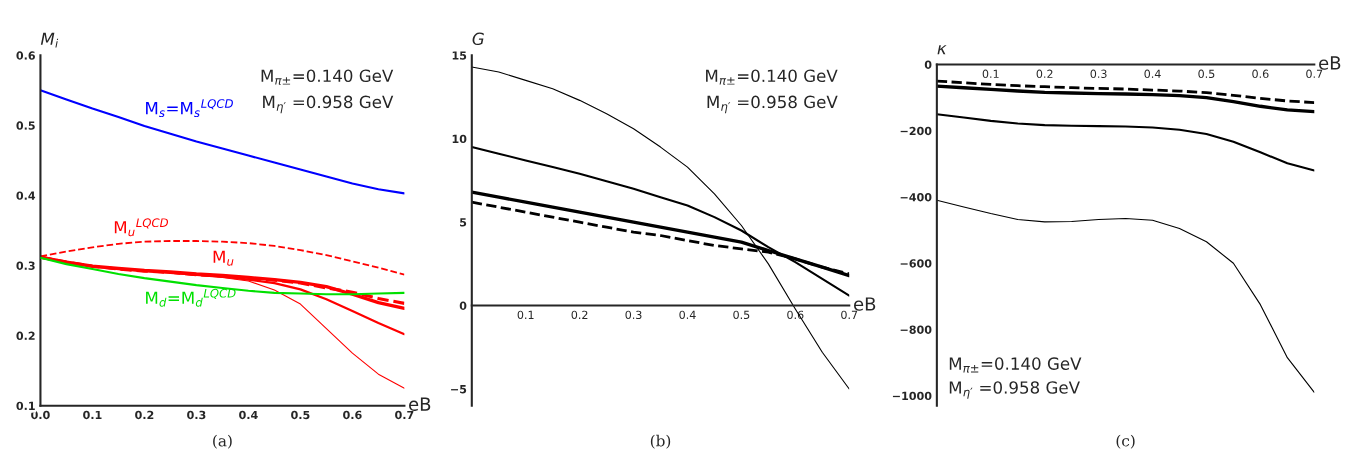  What do you see at coordinates (223, 258) in the screenshot?
I see `annotation: M$_{u}$` at bounding box center [223, 258].